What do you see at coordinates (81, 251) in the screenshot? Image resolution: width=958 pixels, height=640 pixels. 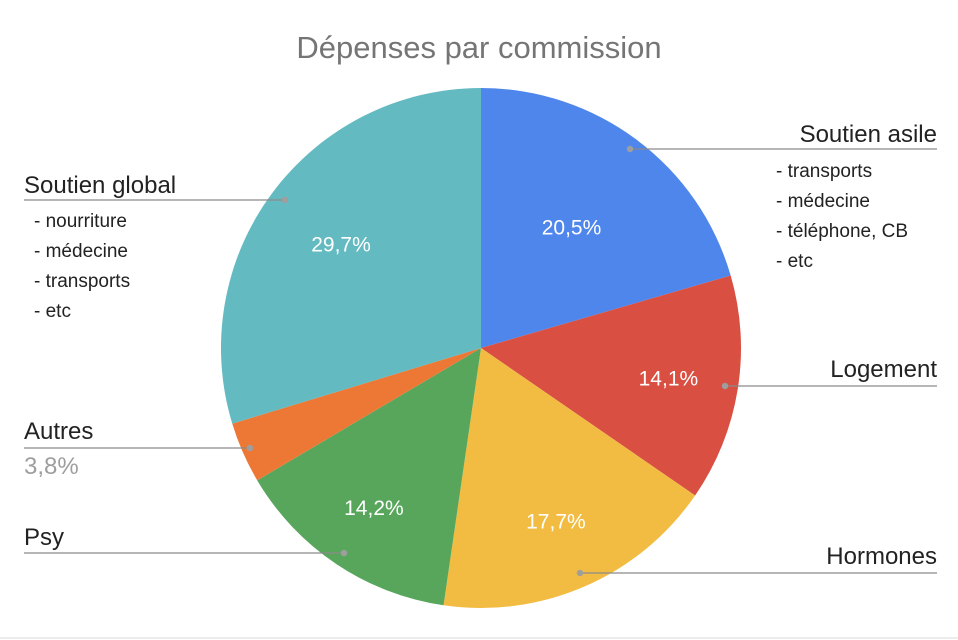 I see `detail-soutien-global-1: - médecine` at bounding box center [81, 251].